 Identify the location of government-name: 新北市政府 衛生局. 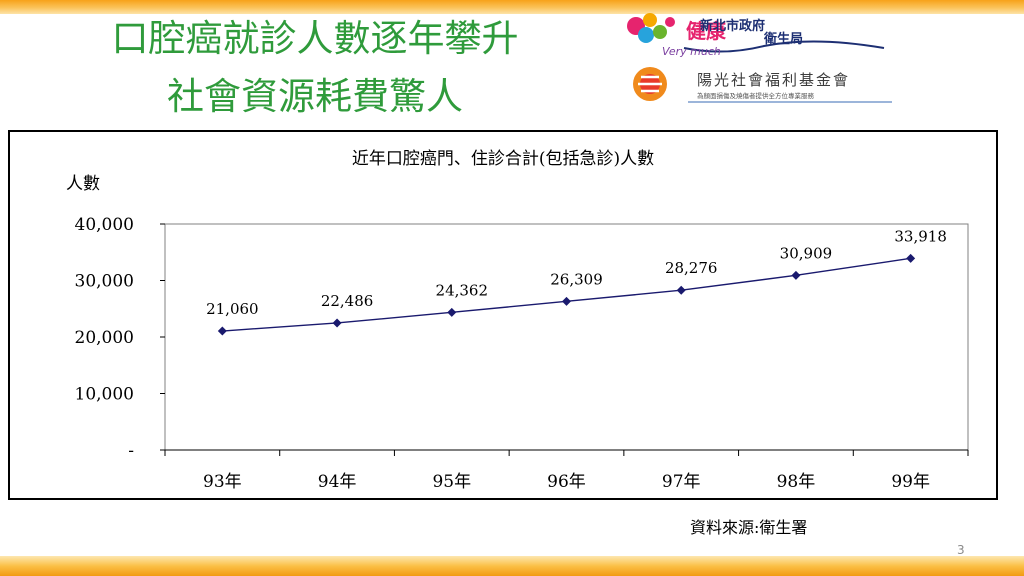
(751, 33).